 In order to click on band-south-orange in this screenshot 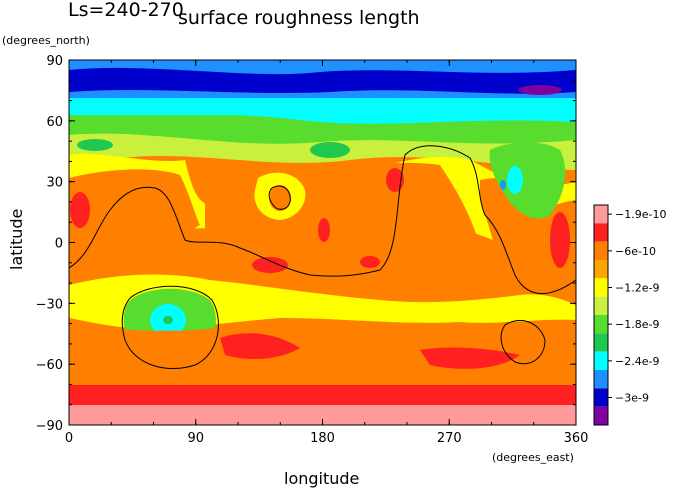, I will do `click(322, 353)`.